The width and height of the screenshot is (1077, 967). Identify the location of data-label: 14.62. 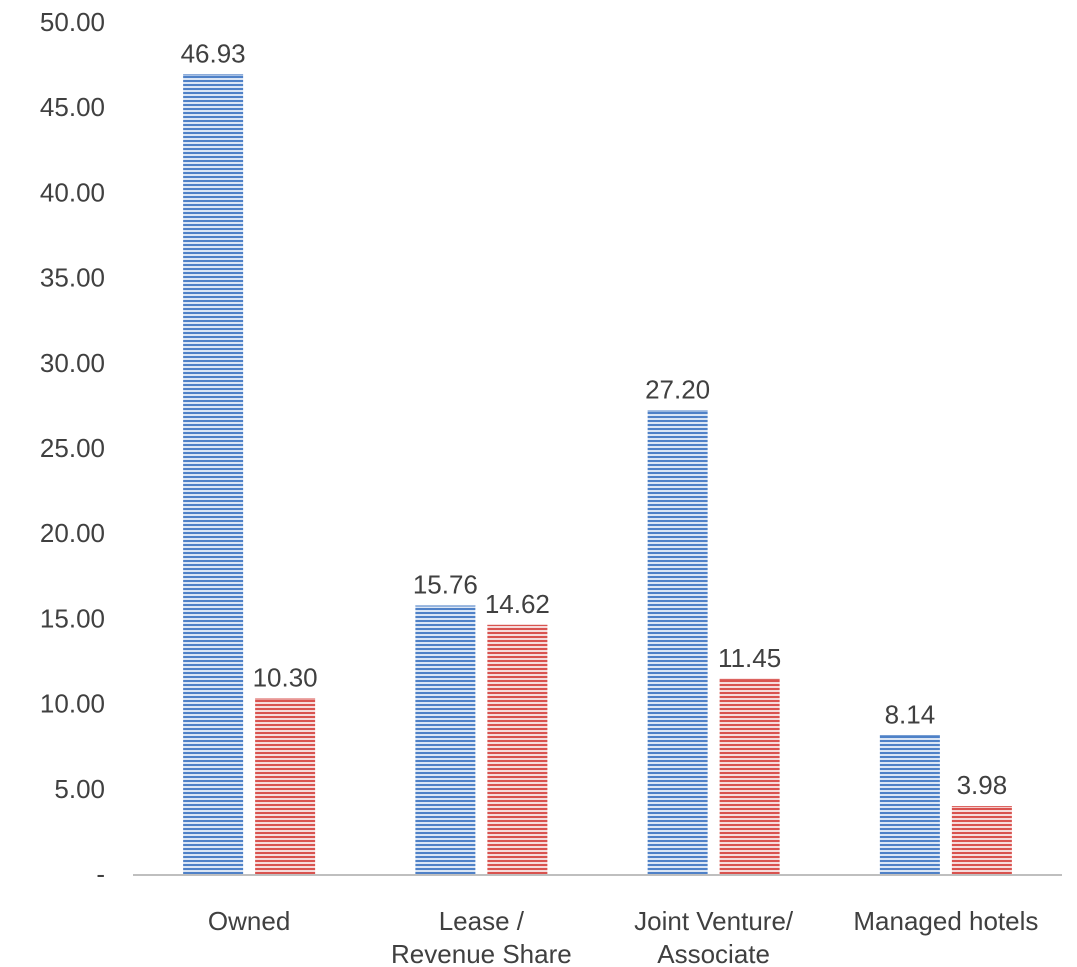
(517, 604).